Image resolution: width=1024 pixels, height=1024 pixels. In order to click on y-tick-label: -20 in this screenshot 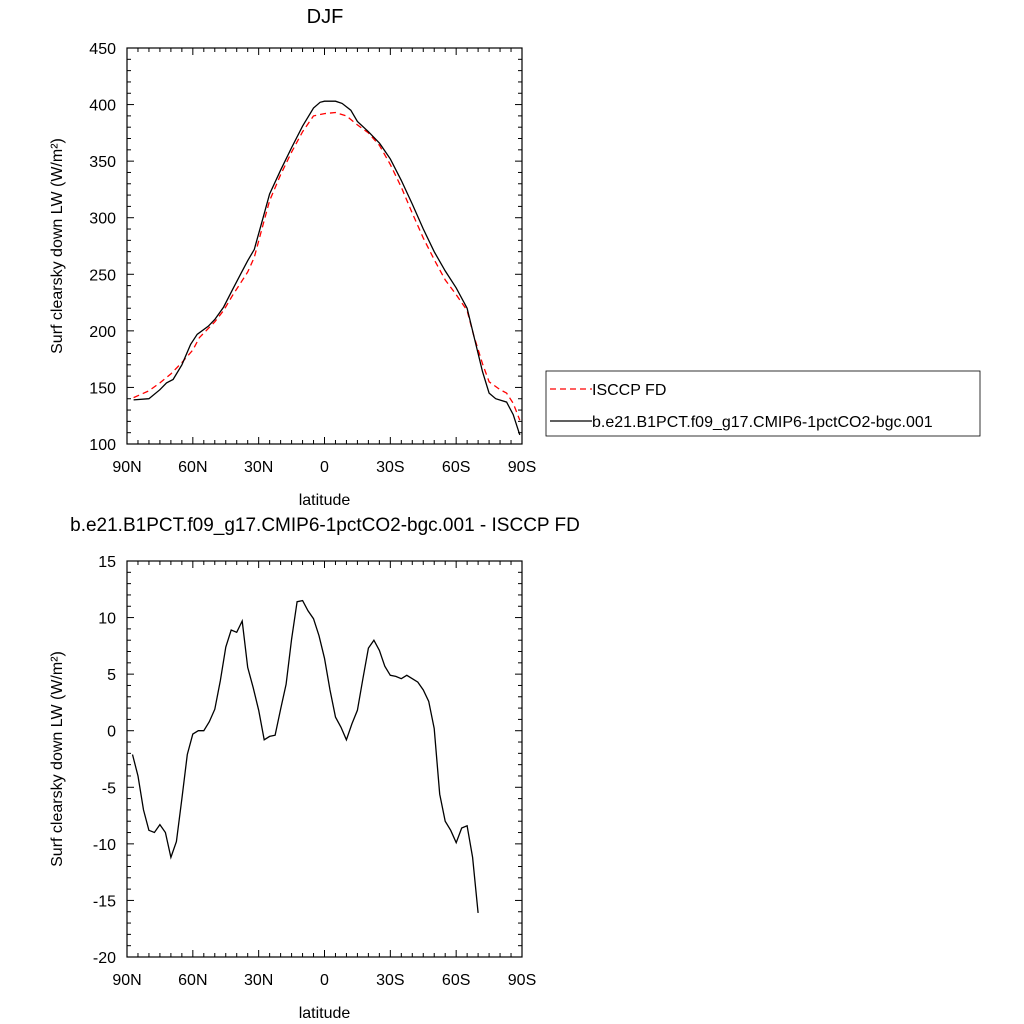, I will do `click(104, 958)`.